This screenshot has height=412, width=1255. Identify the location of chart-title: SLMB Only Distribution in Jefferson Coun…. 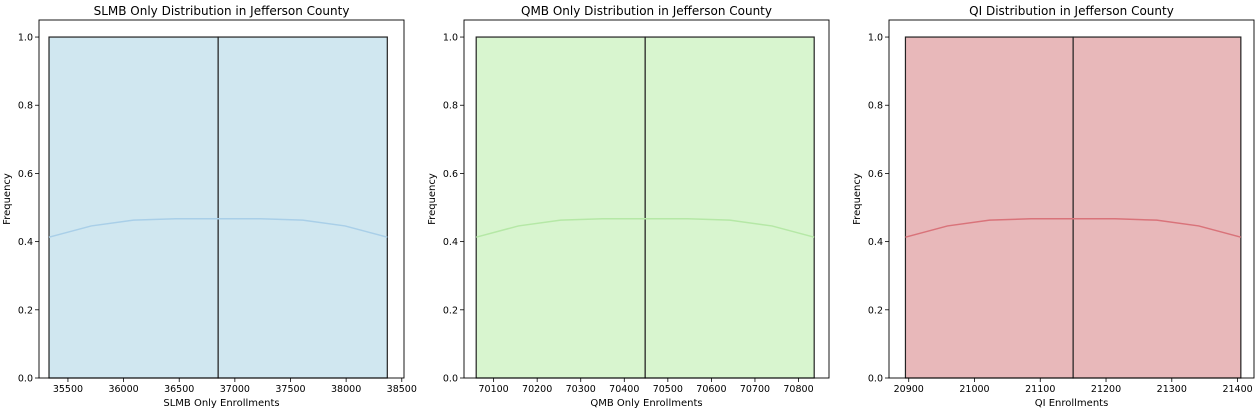
(222, 11).